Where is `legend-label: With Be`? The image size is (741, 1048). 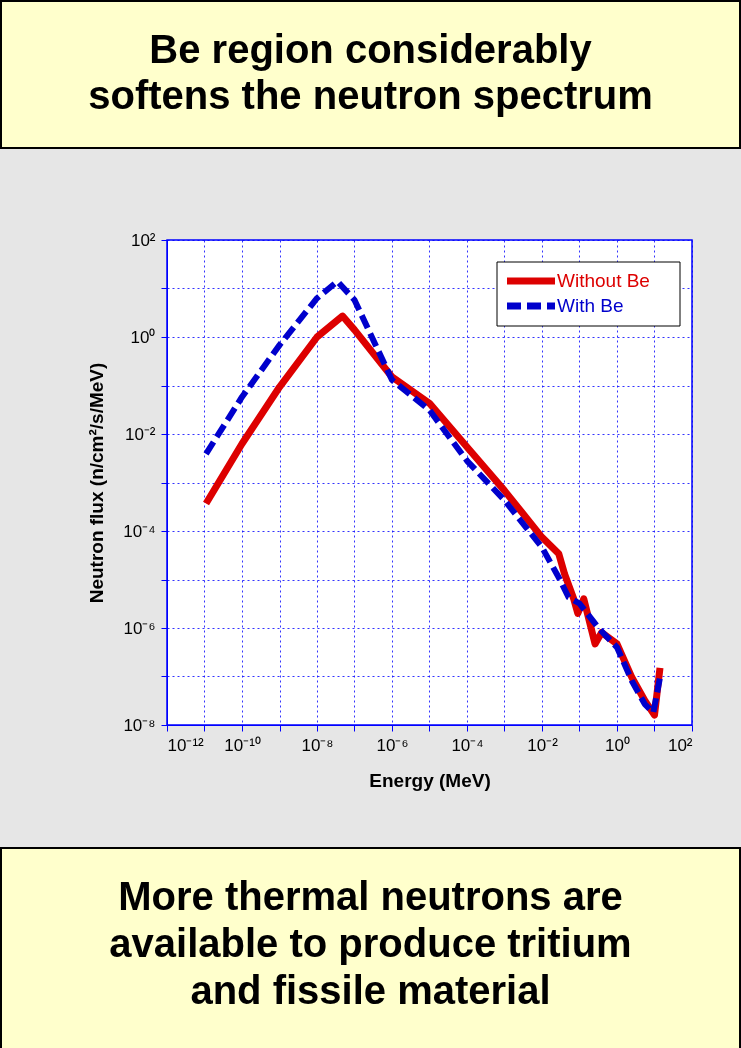 legend-label: With Be is located at coordinates (590, 305).